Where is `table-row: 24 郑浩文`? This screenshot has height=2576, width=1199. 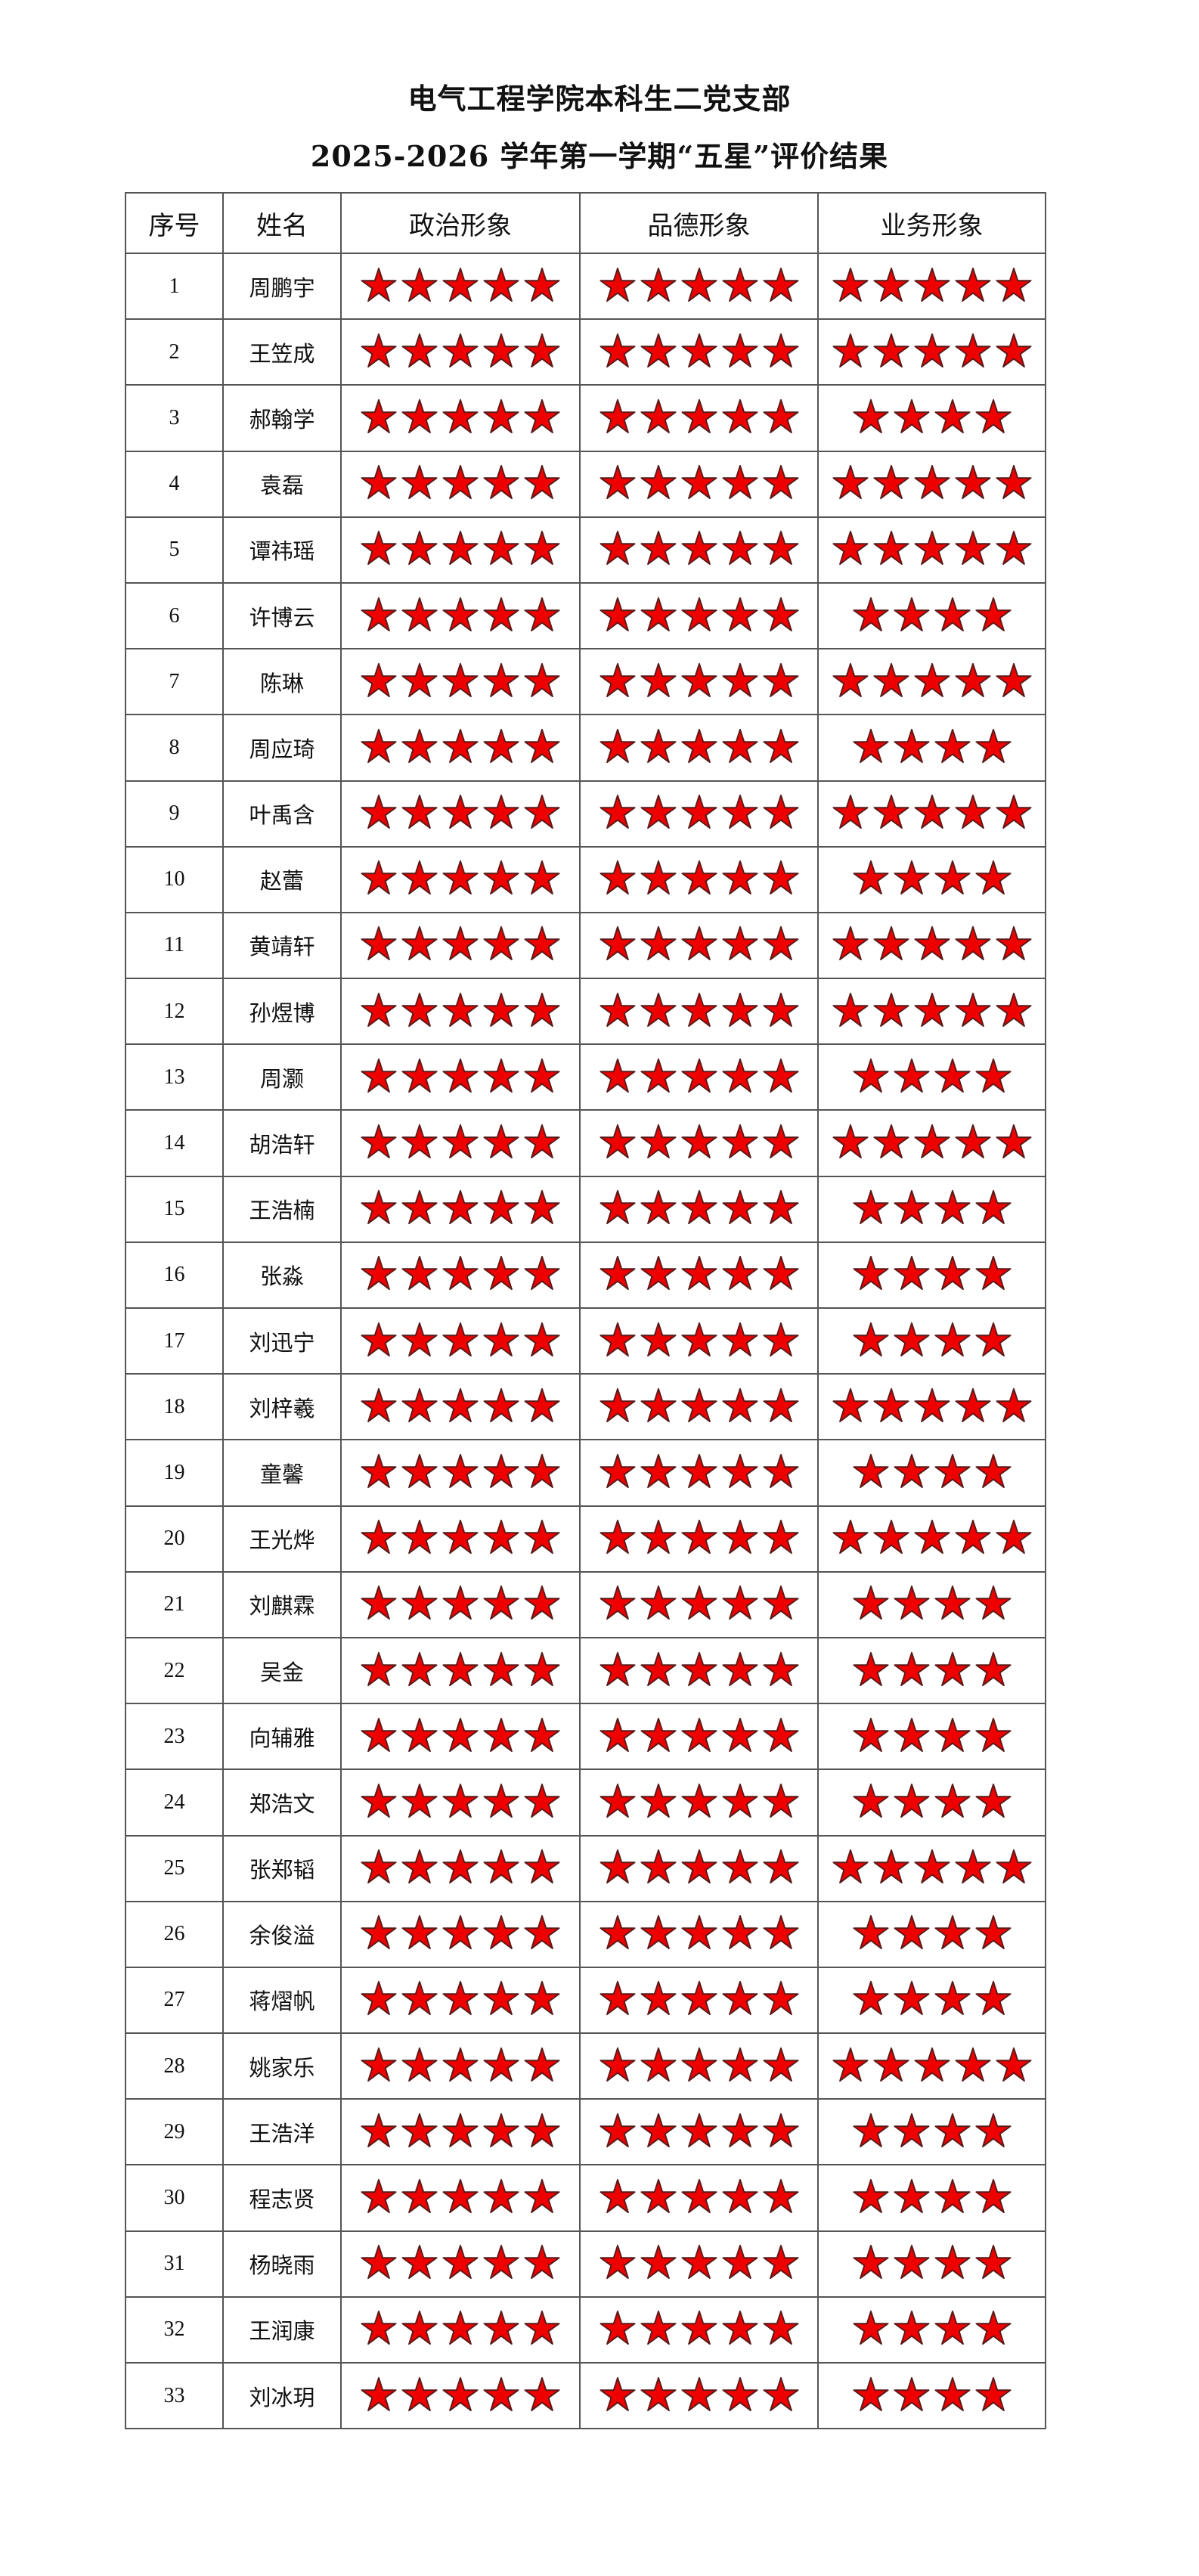 table-row: 24 郑浩文 is located at coordinates (585, 1803).